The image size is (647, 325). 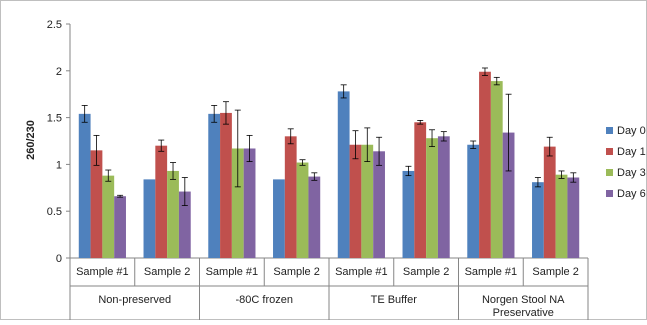 What do you see at coordinates (523, 306) in the screenshot?
I see `x-group-label: Norgen Stool NA Preservative` at bounding box center [523, 306].